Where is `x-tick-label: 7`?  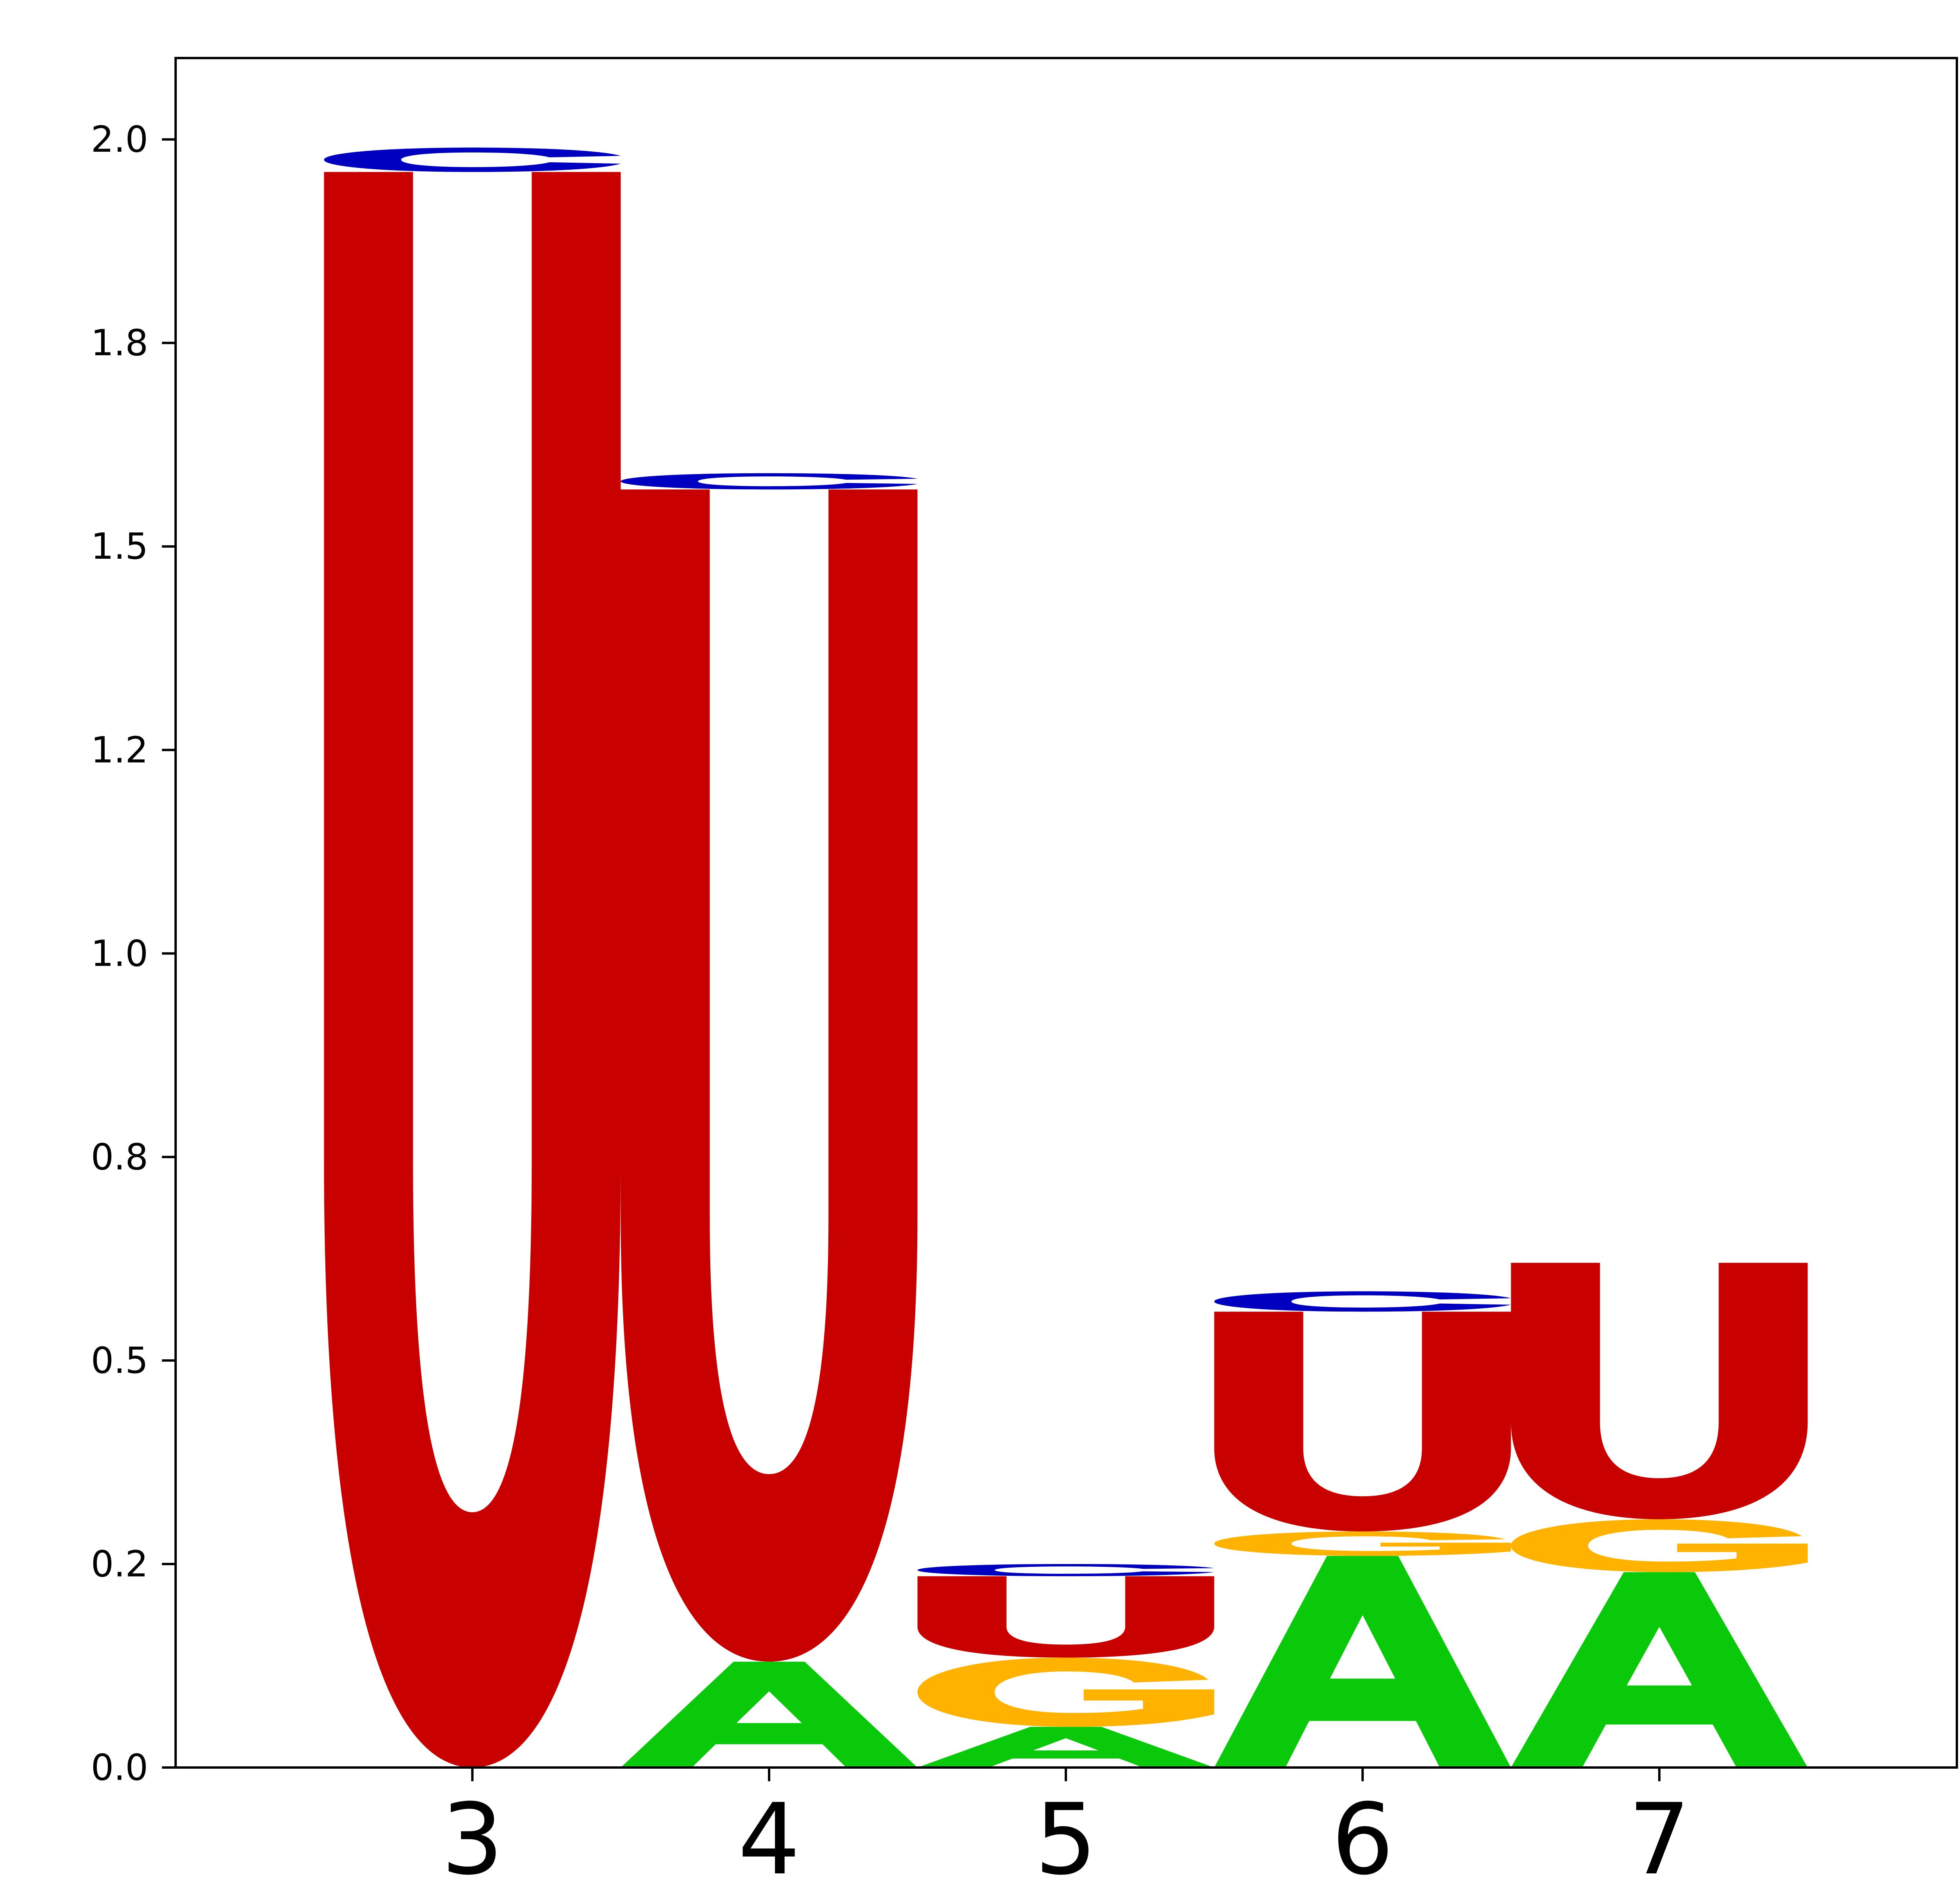
x-tick-label: 7 is located at coordinates (1659, 1832).